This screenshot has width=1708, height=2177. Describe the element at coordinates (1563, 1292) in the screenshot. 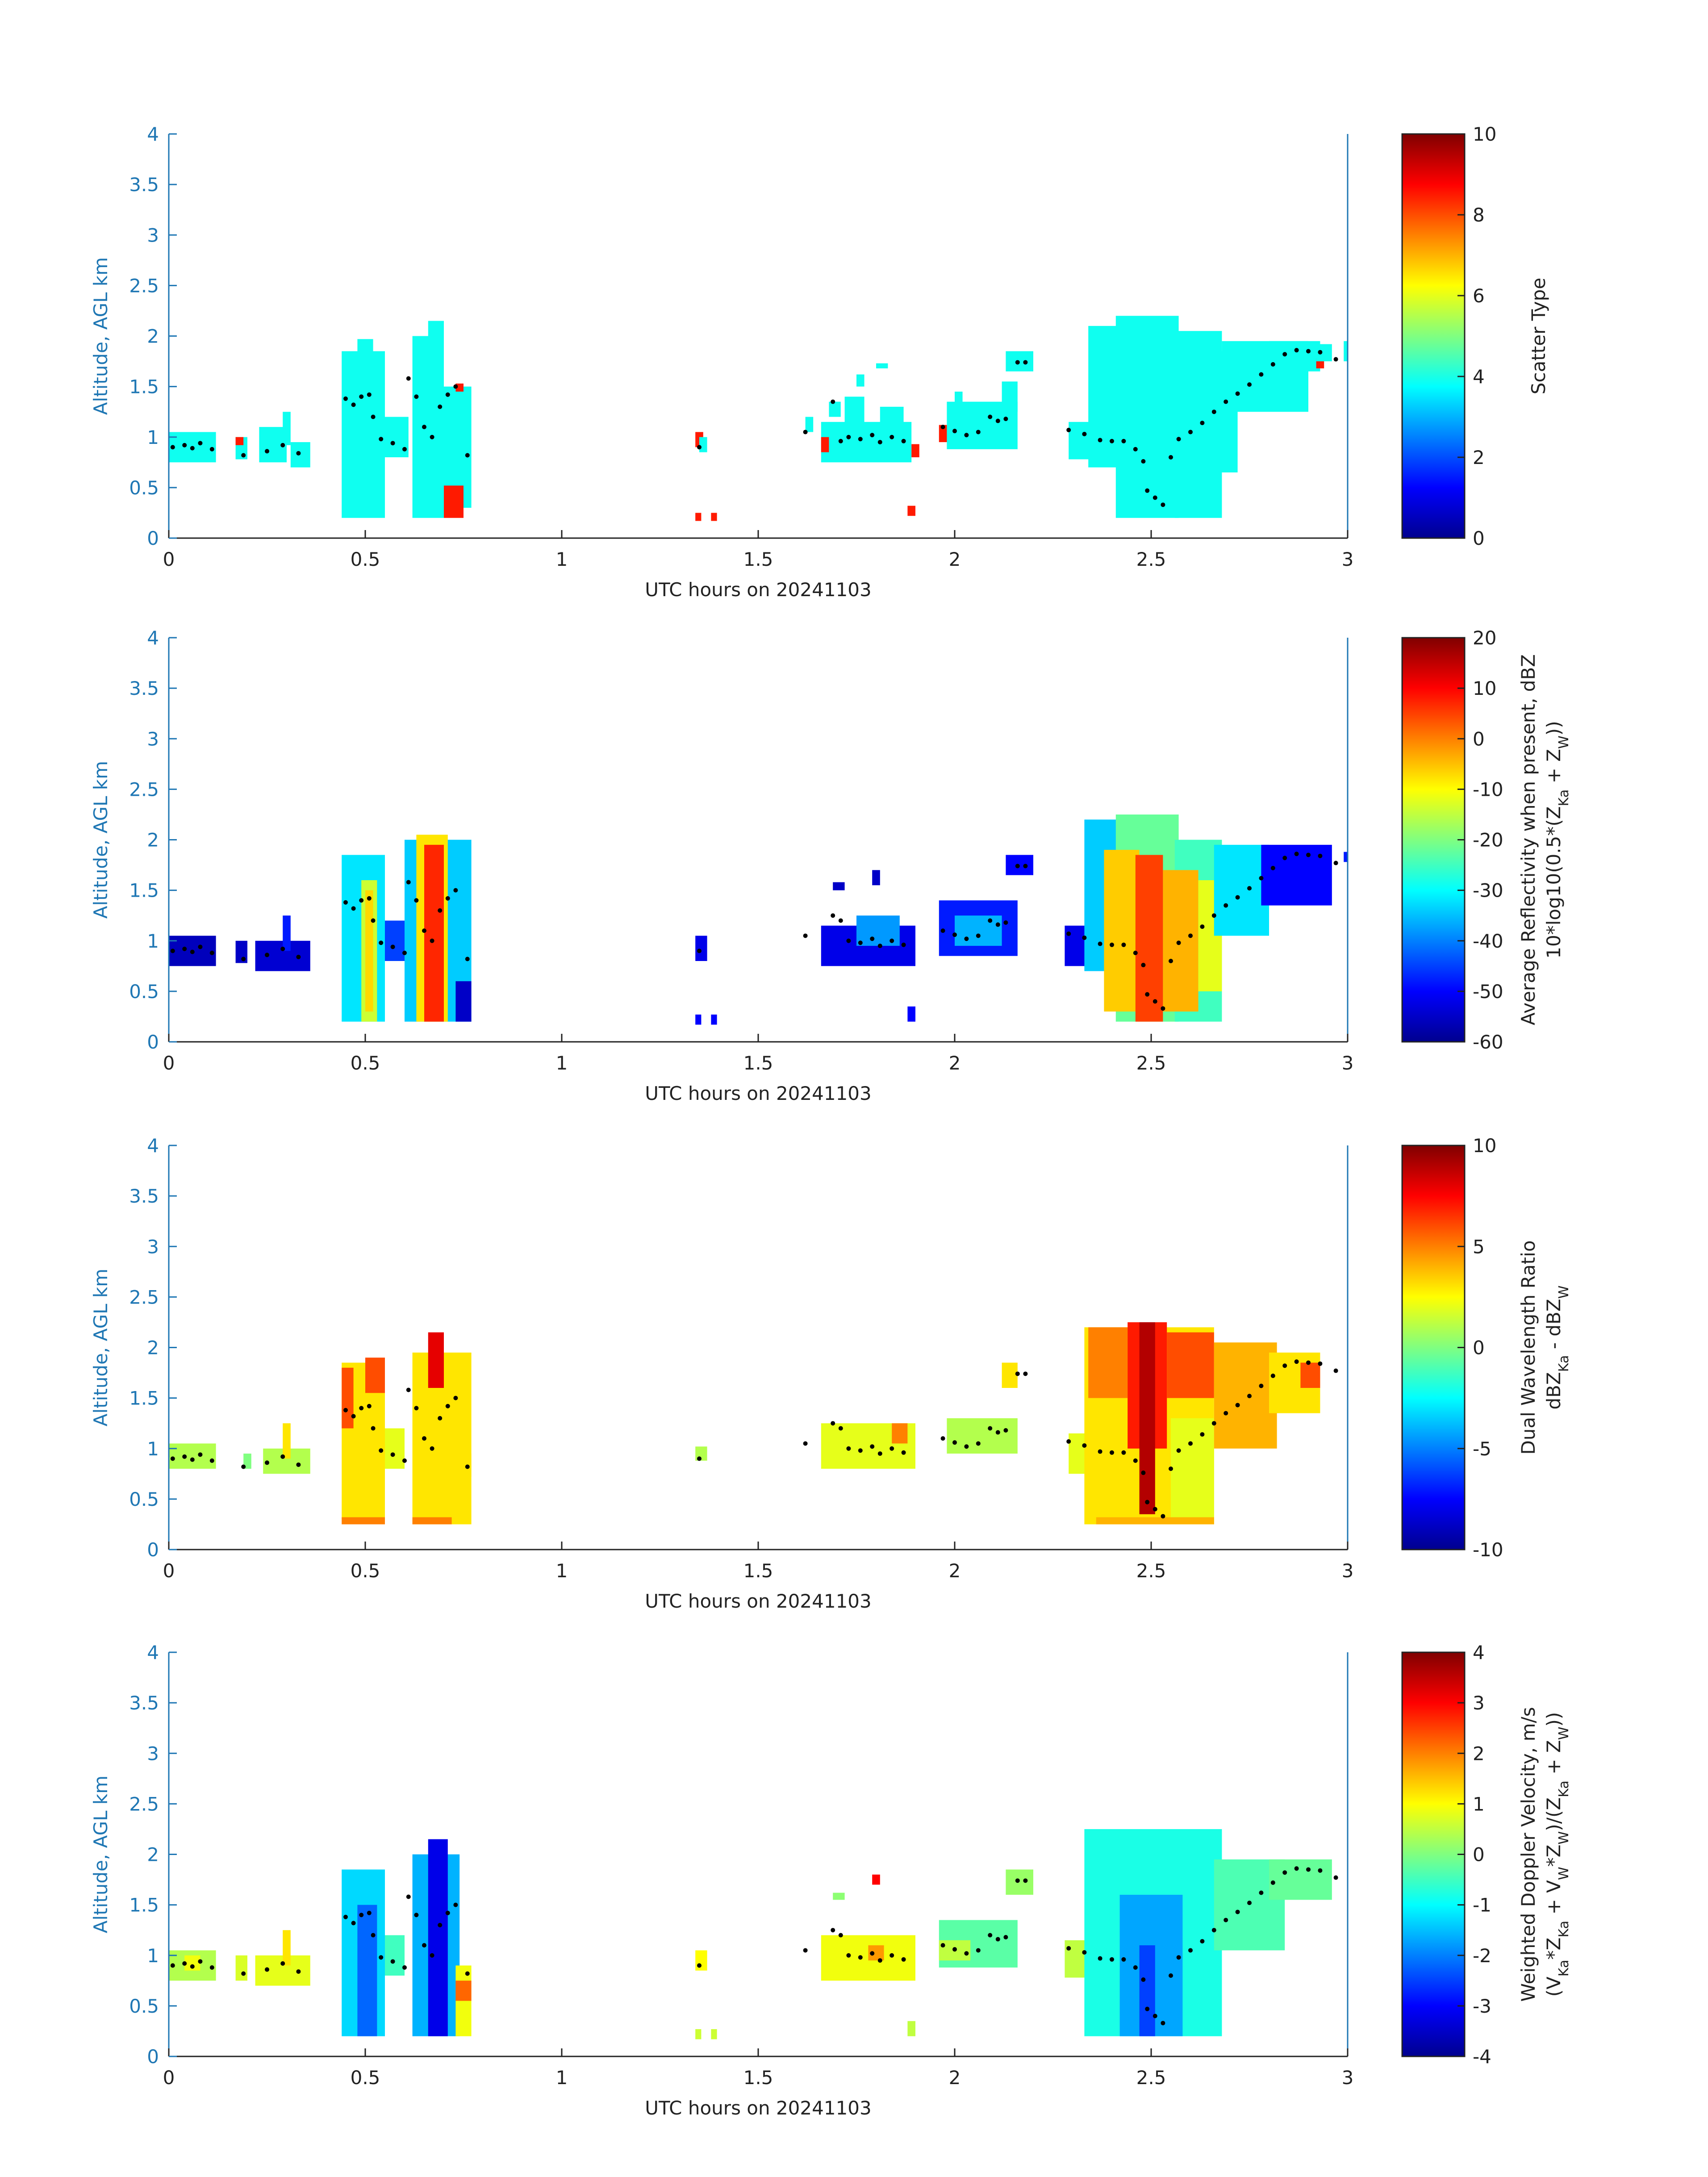

I see `colorbar-label-subscript: W` at that location.